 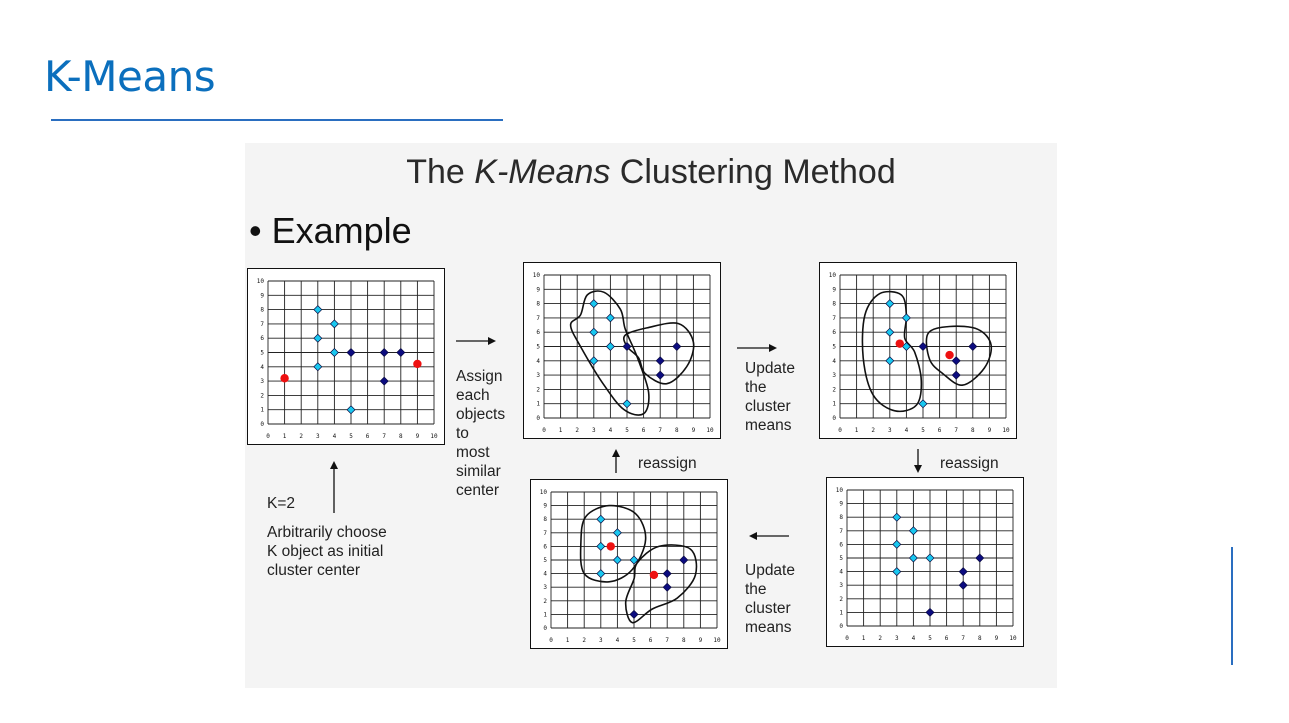 What do you see at coordinates (890, 430) in the screenshot?
I see `x-tick-label: 3` at bounding box center [890, 430].